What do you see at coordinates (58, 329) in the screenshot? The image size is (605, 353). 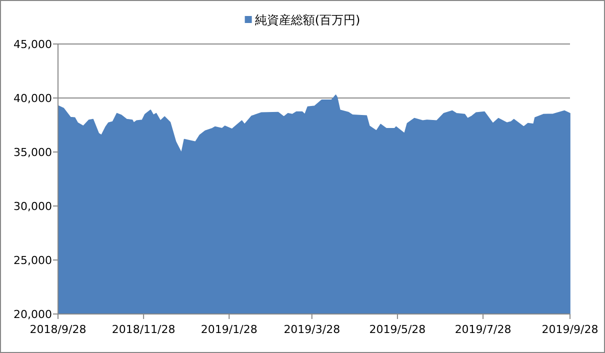 I see `x-tick-label: 2018/9/28` at bounding box center [58, 329].